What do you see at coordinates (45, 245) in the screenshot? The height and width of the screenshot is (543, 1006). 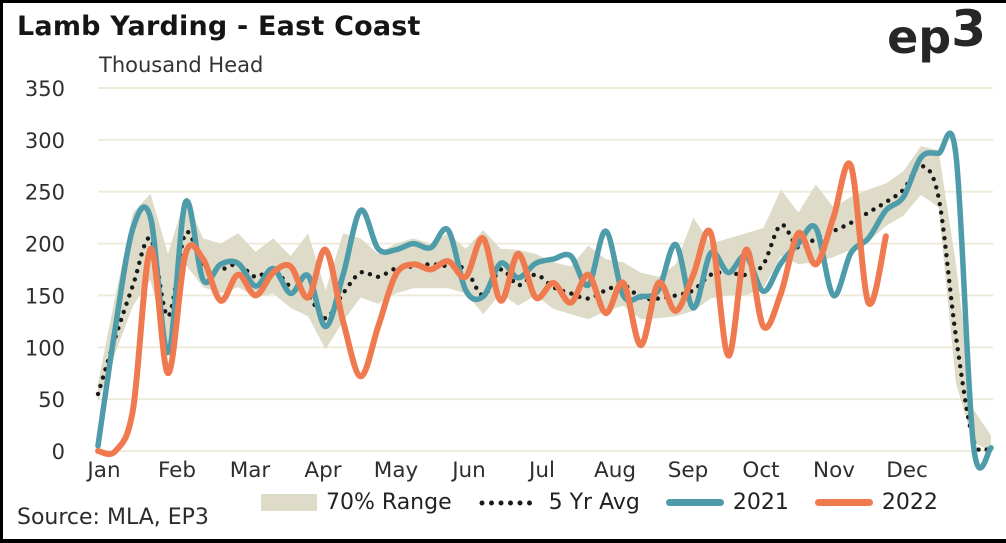 I see `y-tick-label: 200` at bounding box center [45, 245].